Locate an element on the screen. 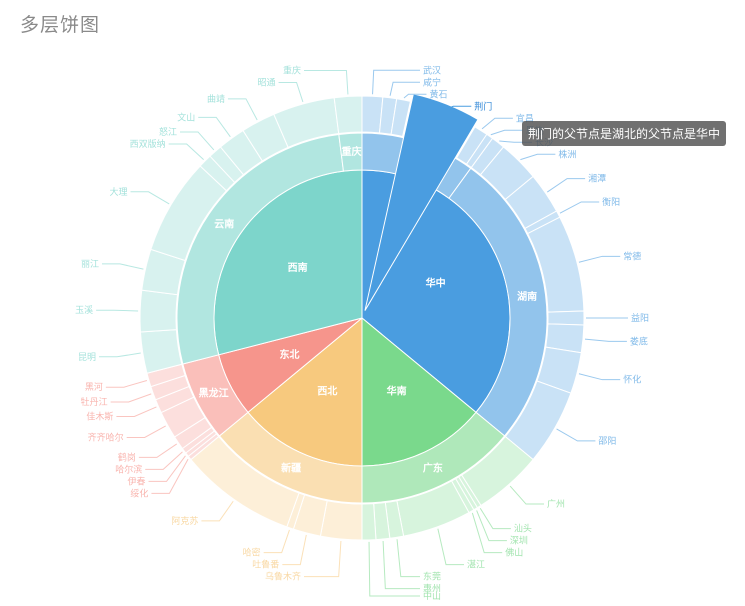 This screenshot has width=745, height=606. city-label-绥化: 绥化 is located at coordinates (139, 493).